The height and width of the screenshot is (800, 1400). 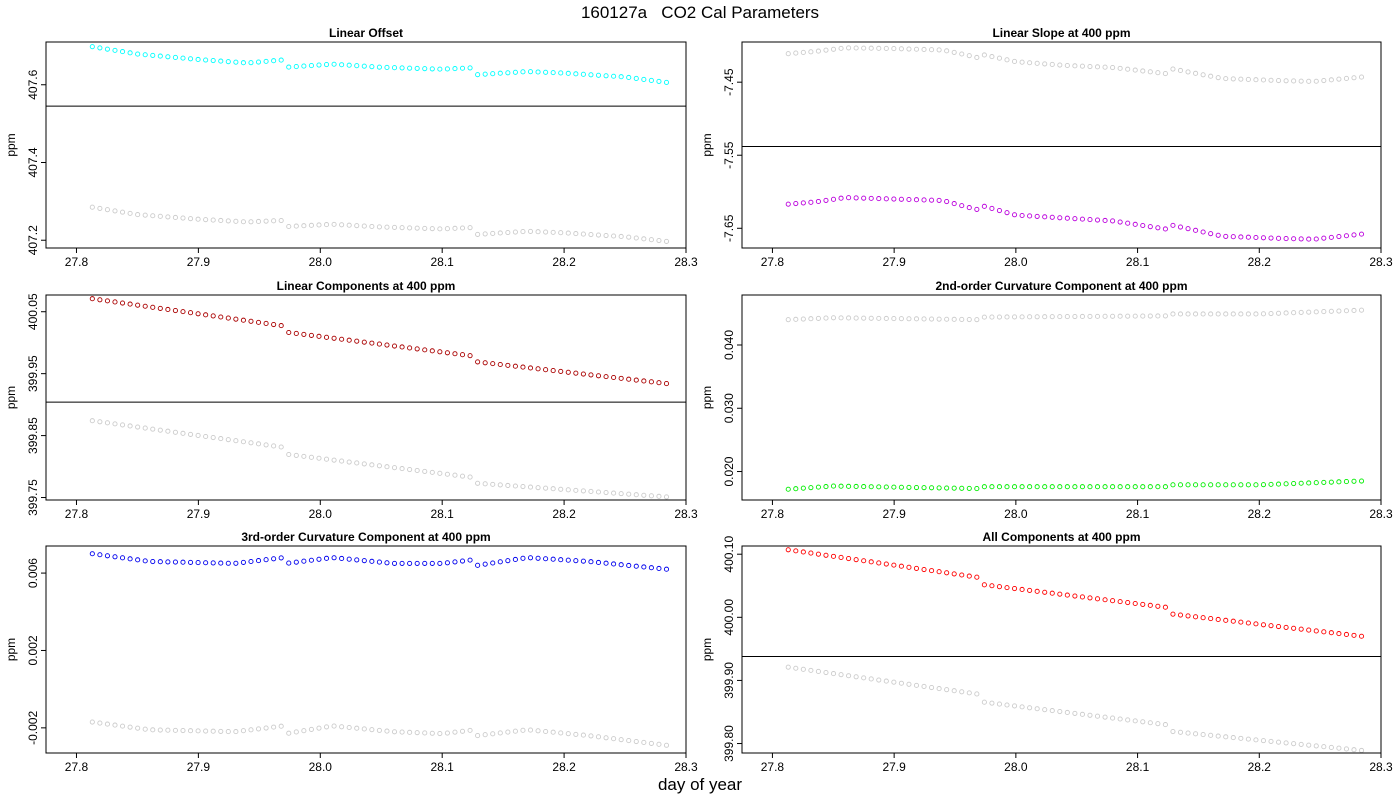 What do you see at coordinates (366, 145) in the screenshot?
I see `plot-frame` at bounding box center [366, 145].